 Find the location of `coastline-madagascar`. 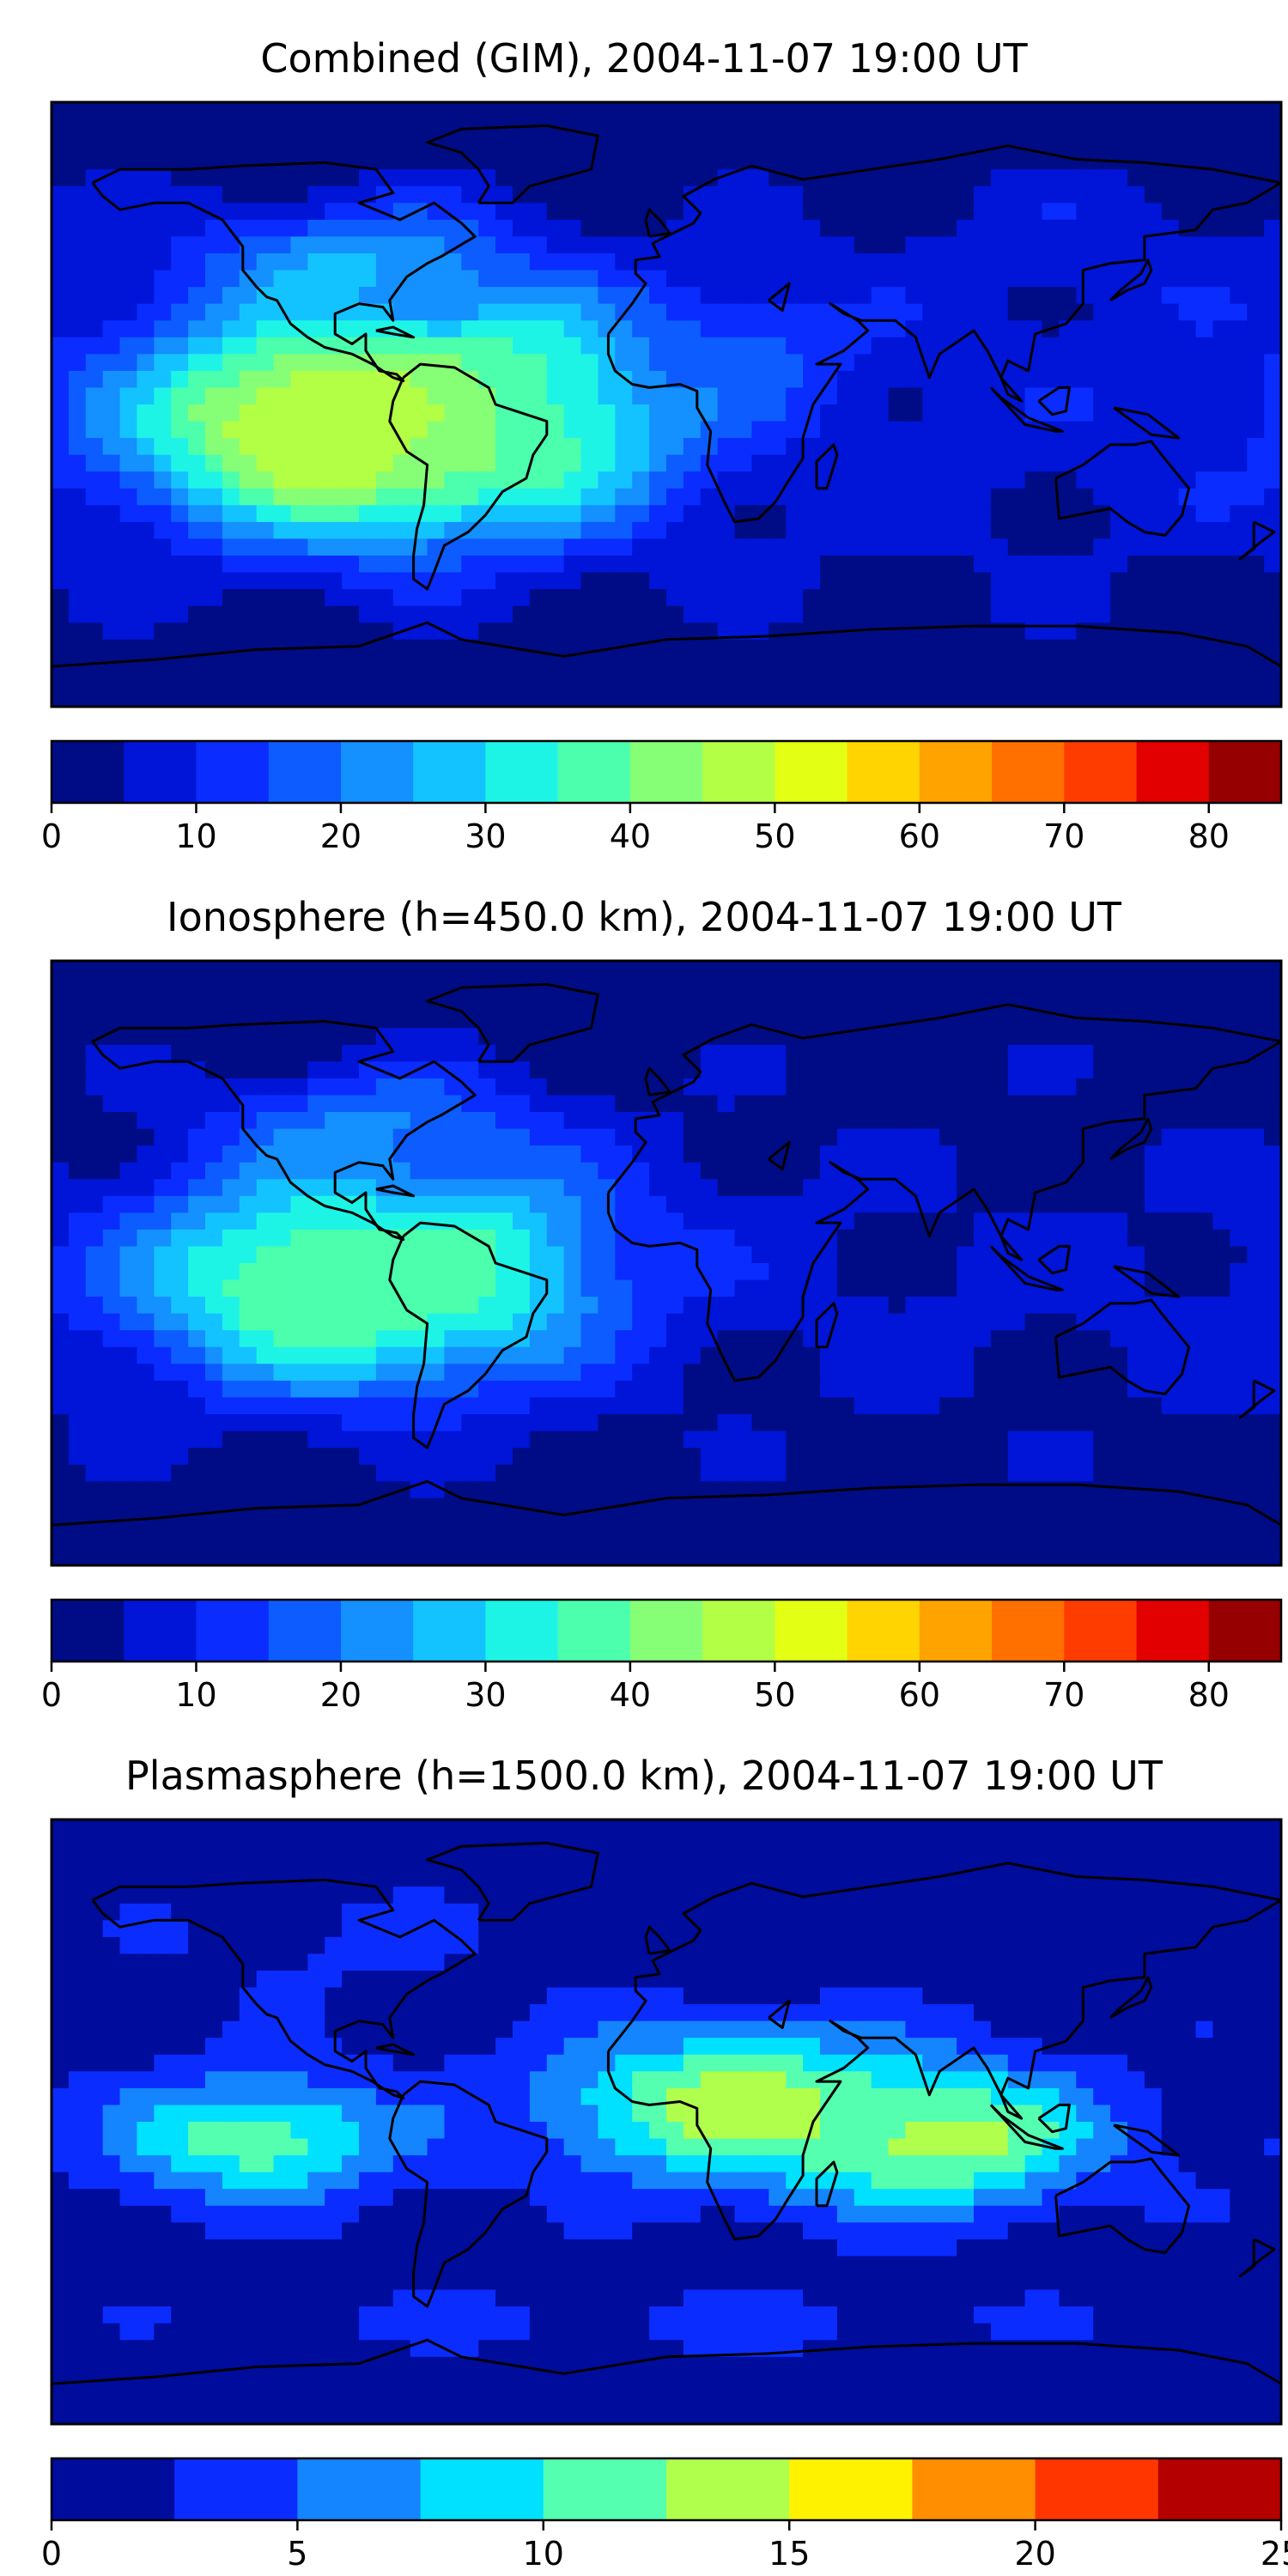

coastline-madagascar is located at coordinates (827, 466).